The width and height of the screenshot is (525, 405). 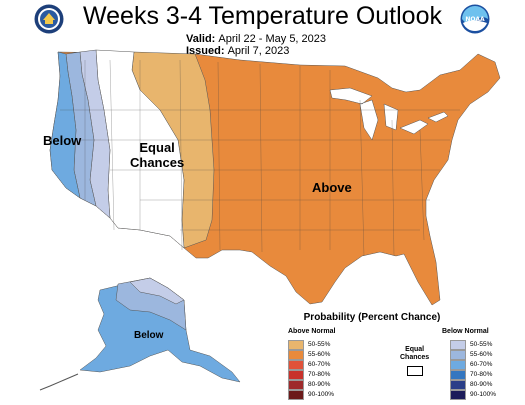 I want to click on legend-below-header: Below Normal, so click(x=465, y=331).